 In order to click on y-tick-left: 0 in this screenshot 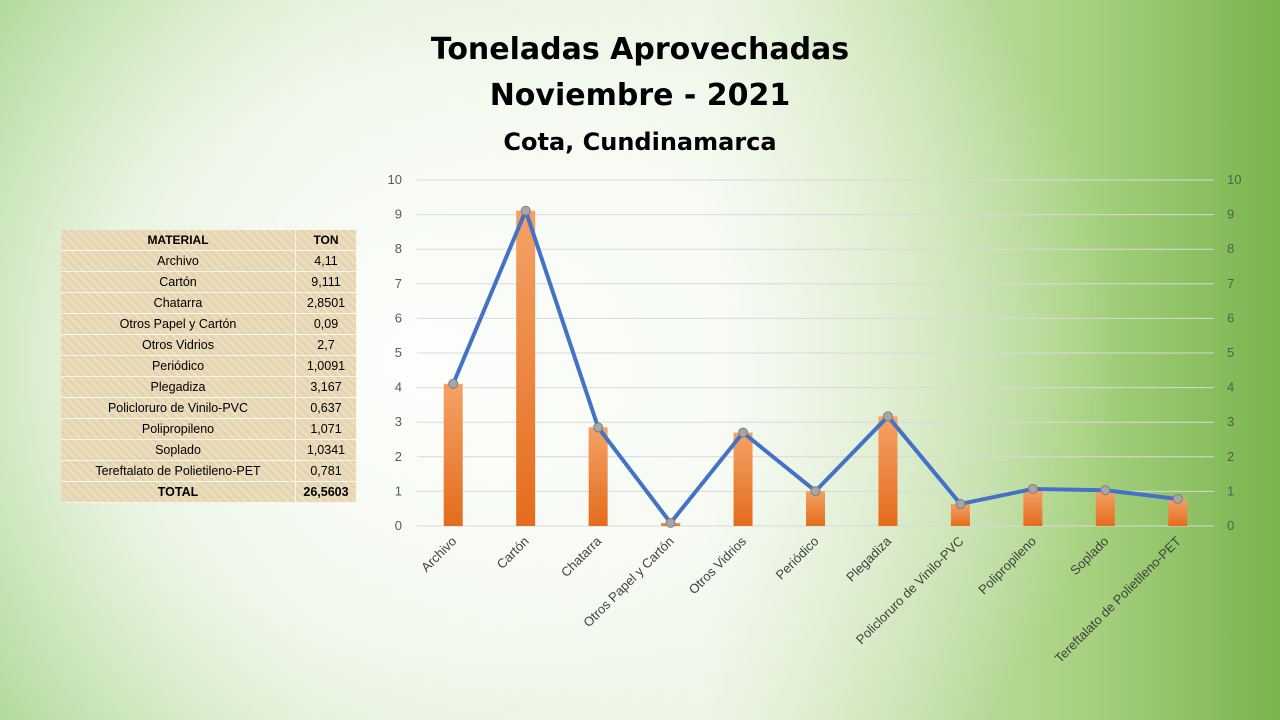, I will do `click(398, 525)`.